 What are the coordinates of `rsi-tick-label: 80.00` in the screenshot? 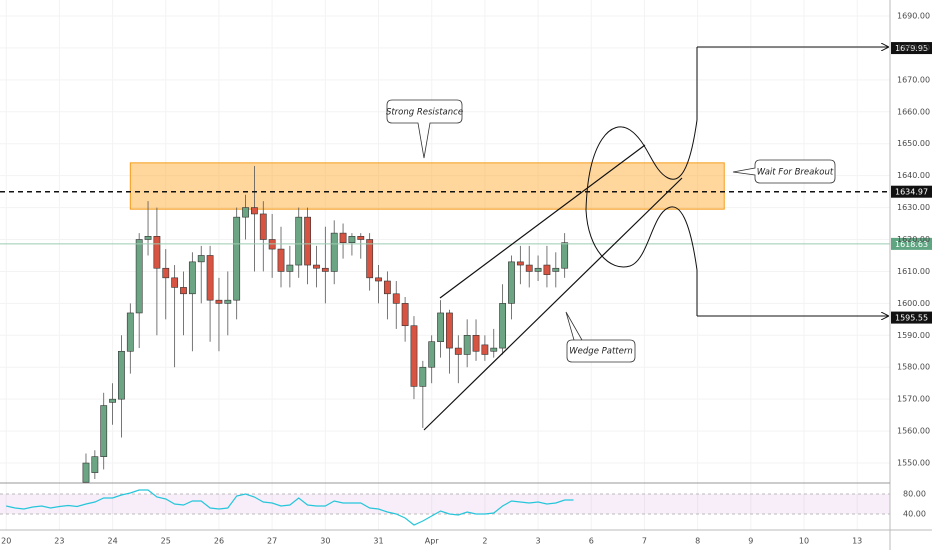 It's located at (914, 494).